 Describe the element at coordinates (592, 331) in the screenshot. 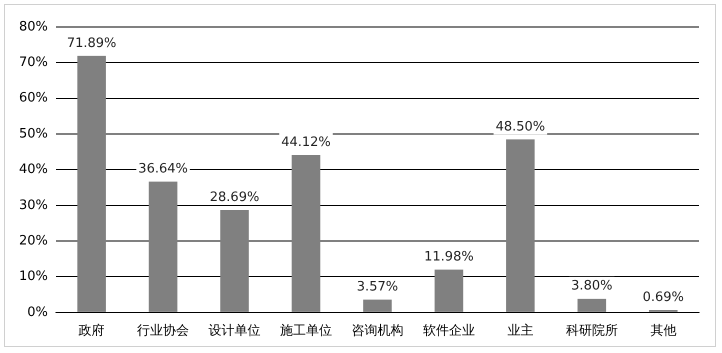

I see `x-tick-label: 科研院所` at that location.